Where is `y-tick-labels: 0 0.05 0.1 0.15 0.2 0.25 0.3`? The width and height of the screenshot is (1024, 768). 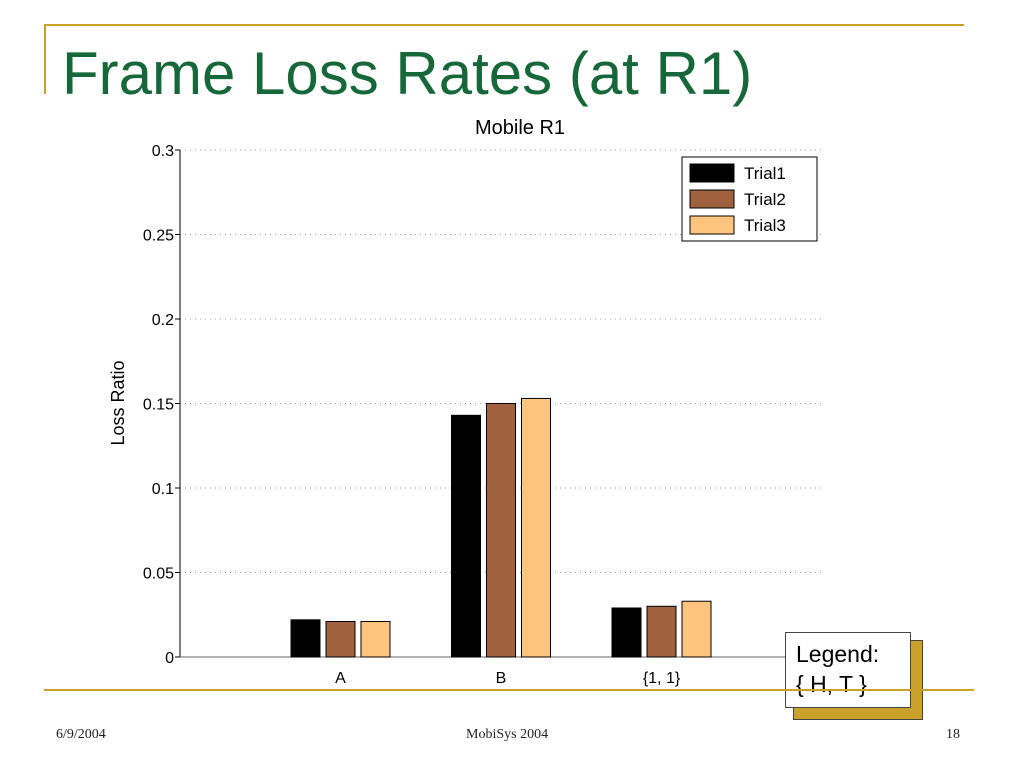
y-tick-labels: 0 0.05 0.1 0.15 0.2 0.25 0.3 is located at coordinates (158, 405).